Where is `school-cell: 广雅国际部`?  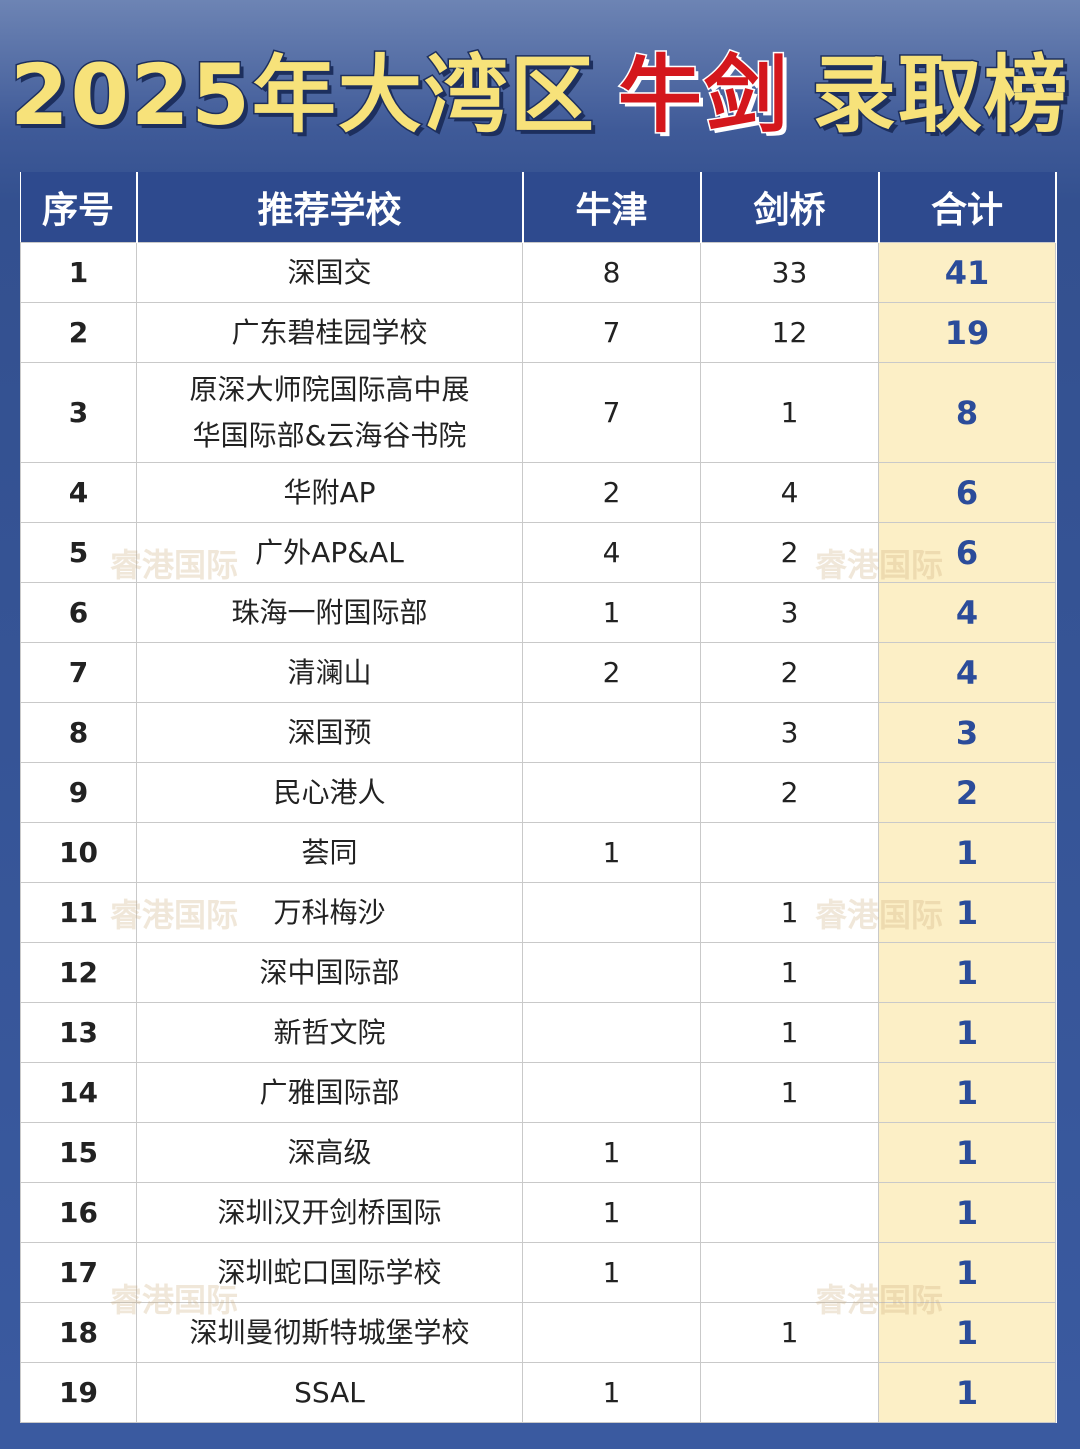 school-cell: 广雅国际部 is located at coordinates (329, 1092).